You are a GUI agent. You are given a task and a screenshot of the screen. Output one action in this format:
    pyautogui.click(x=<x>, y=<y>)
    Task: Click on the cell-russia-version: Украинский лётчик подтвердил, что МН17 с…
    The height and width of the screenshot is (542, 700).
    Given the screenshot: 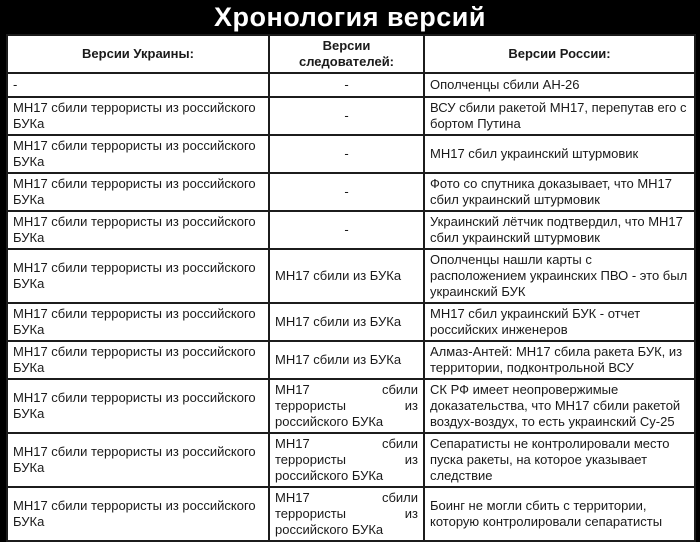 What is the action you would take?
    pyautogui.click(x=559, y=230)
    